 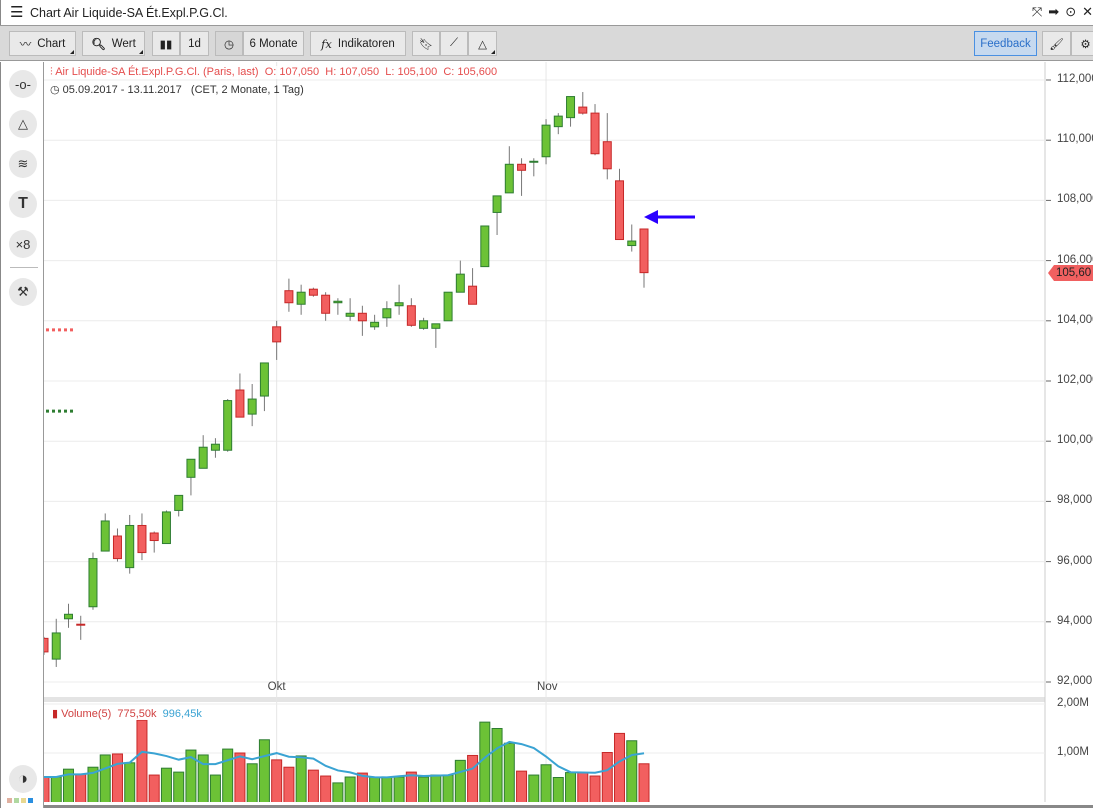 I want to click on drawing-sidebar: -o- △ ≋ T ×8 ⚒ ◑, so click(x=22, y=435).